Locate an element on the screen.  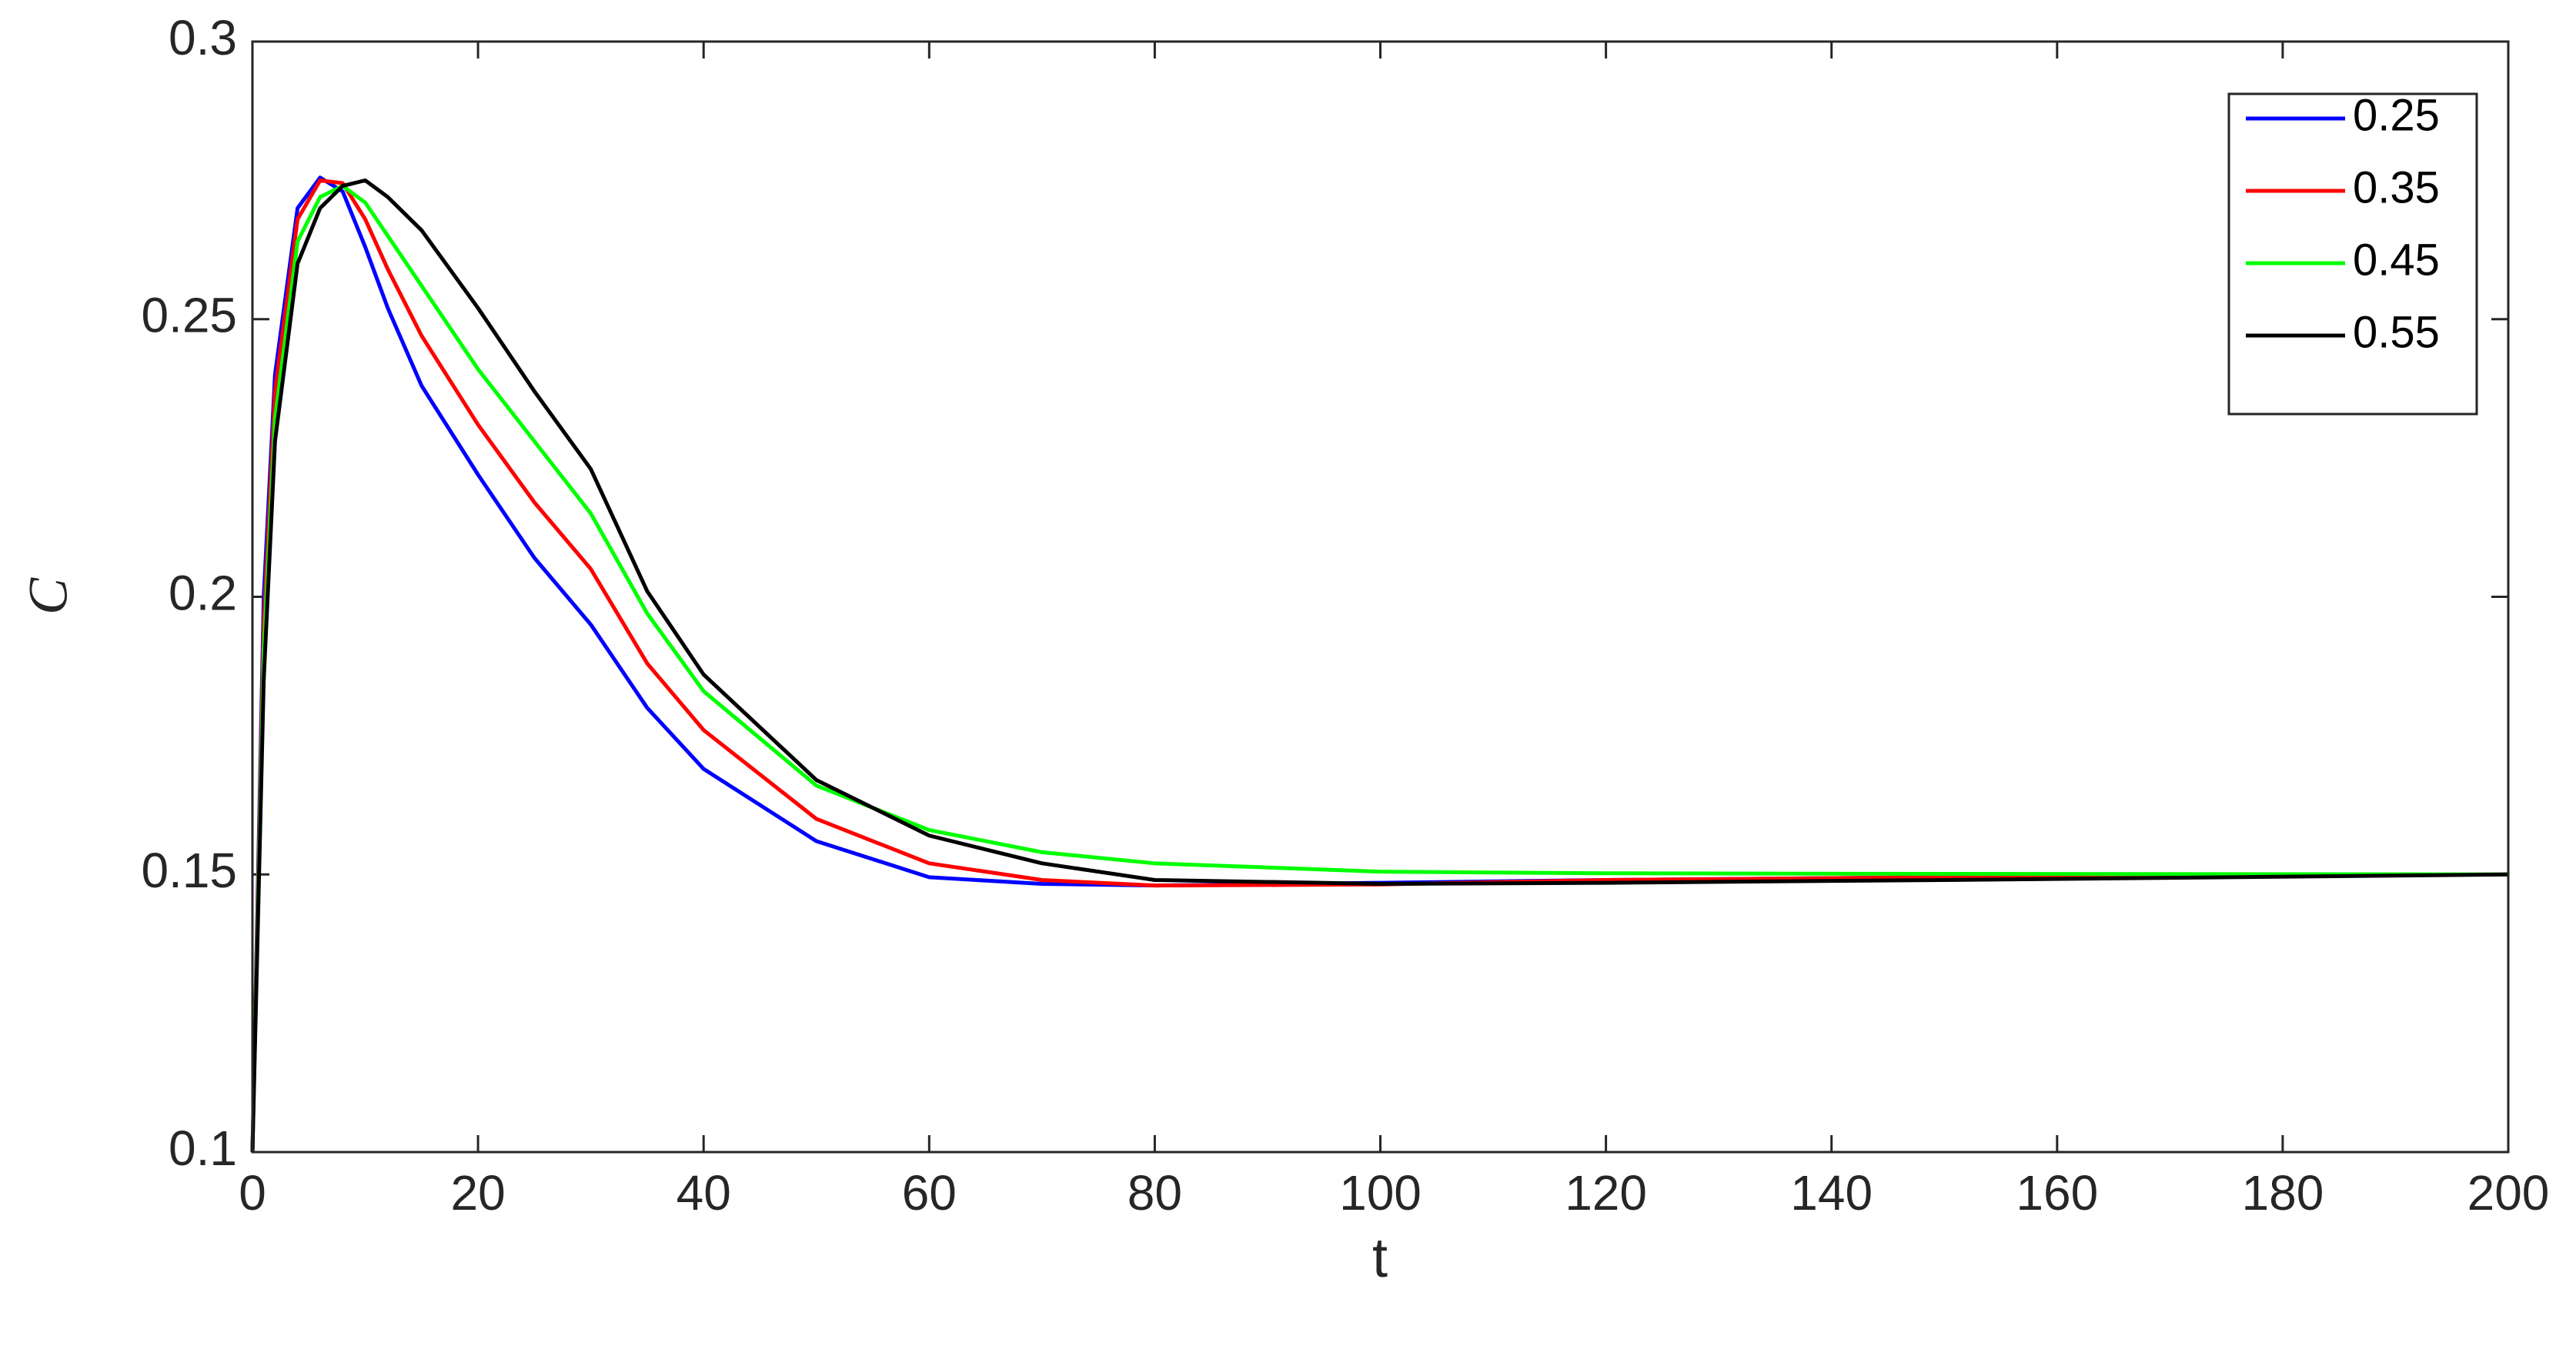
x-tick-label: 160 is located at coordinates (2057, 1193).